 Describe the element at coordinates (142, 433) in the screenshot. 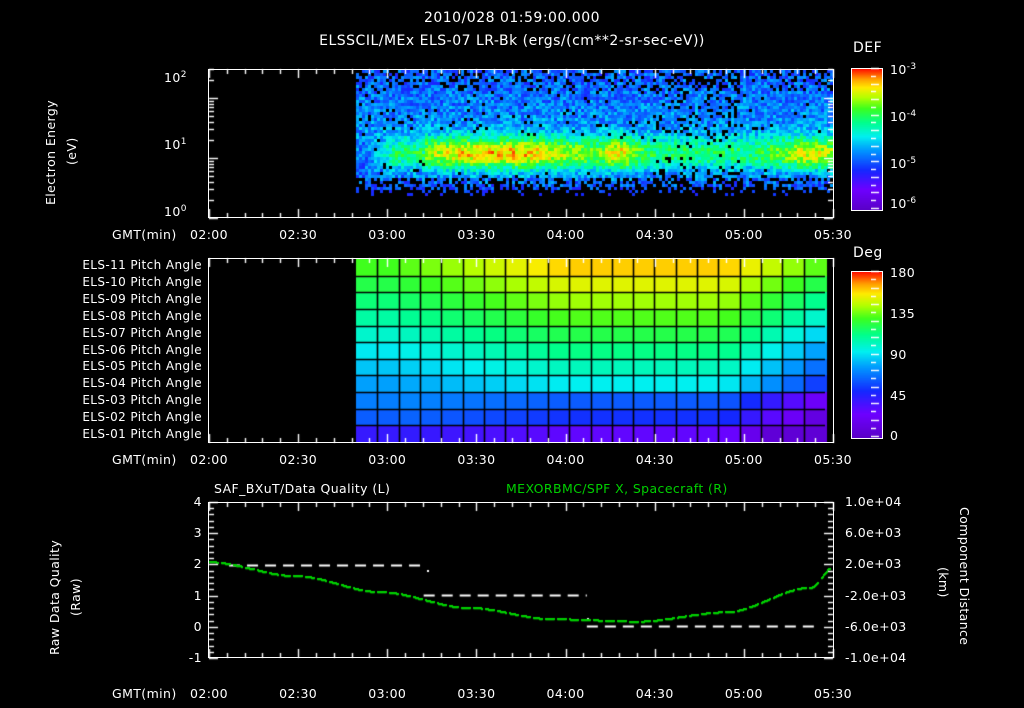

I see `pitch-row-label-els-01: ELS-01 Pitch Angle` at that location.